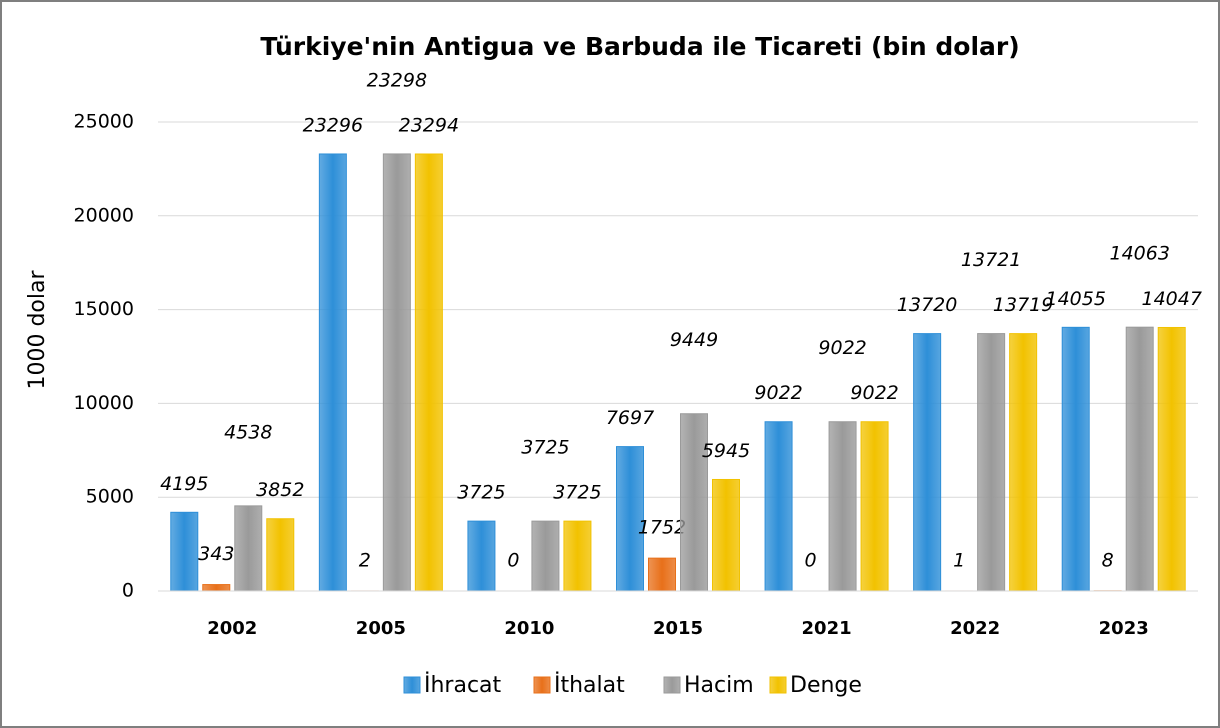 This screenshot has width=1220, height=728. What do you see at coordinates (827, 628) in the screenshot?
I see `x-tick-label: 2021` at bounding box center [827, 628].